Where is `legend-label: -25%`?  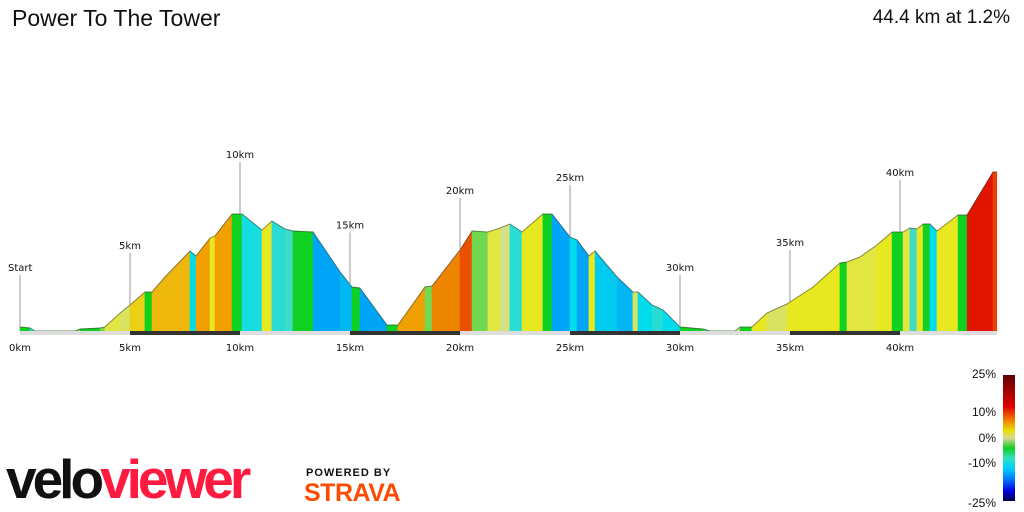
legend-label: -25% is located at coordinates (981, 503).